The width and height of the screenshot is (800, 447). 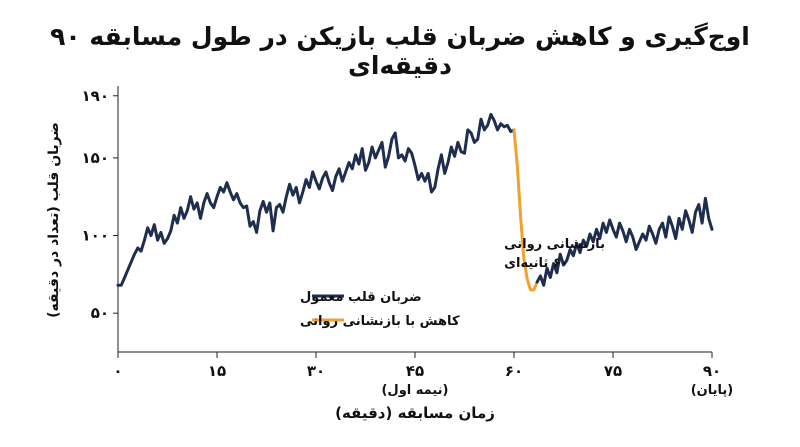 I want to click on x-tick-sublabel: (نیمه اول), so click(x=414, y=390).